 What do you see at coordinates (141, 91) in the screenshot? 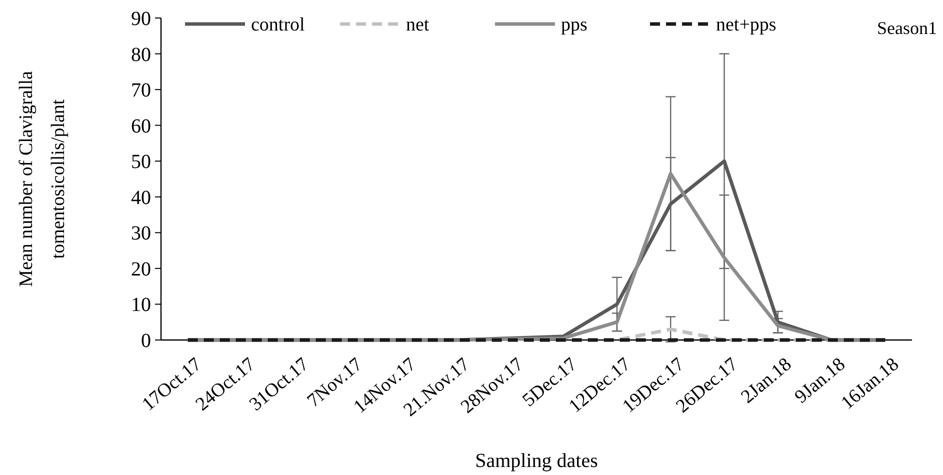
I see `y-tick-label: 70` at bounding box center [141, 91].